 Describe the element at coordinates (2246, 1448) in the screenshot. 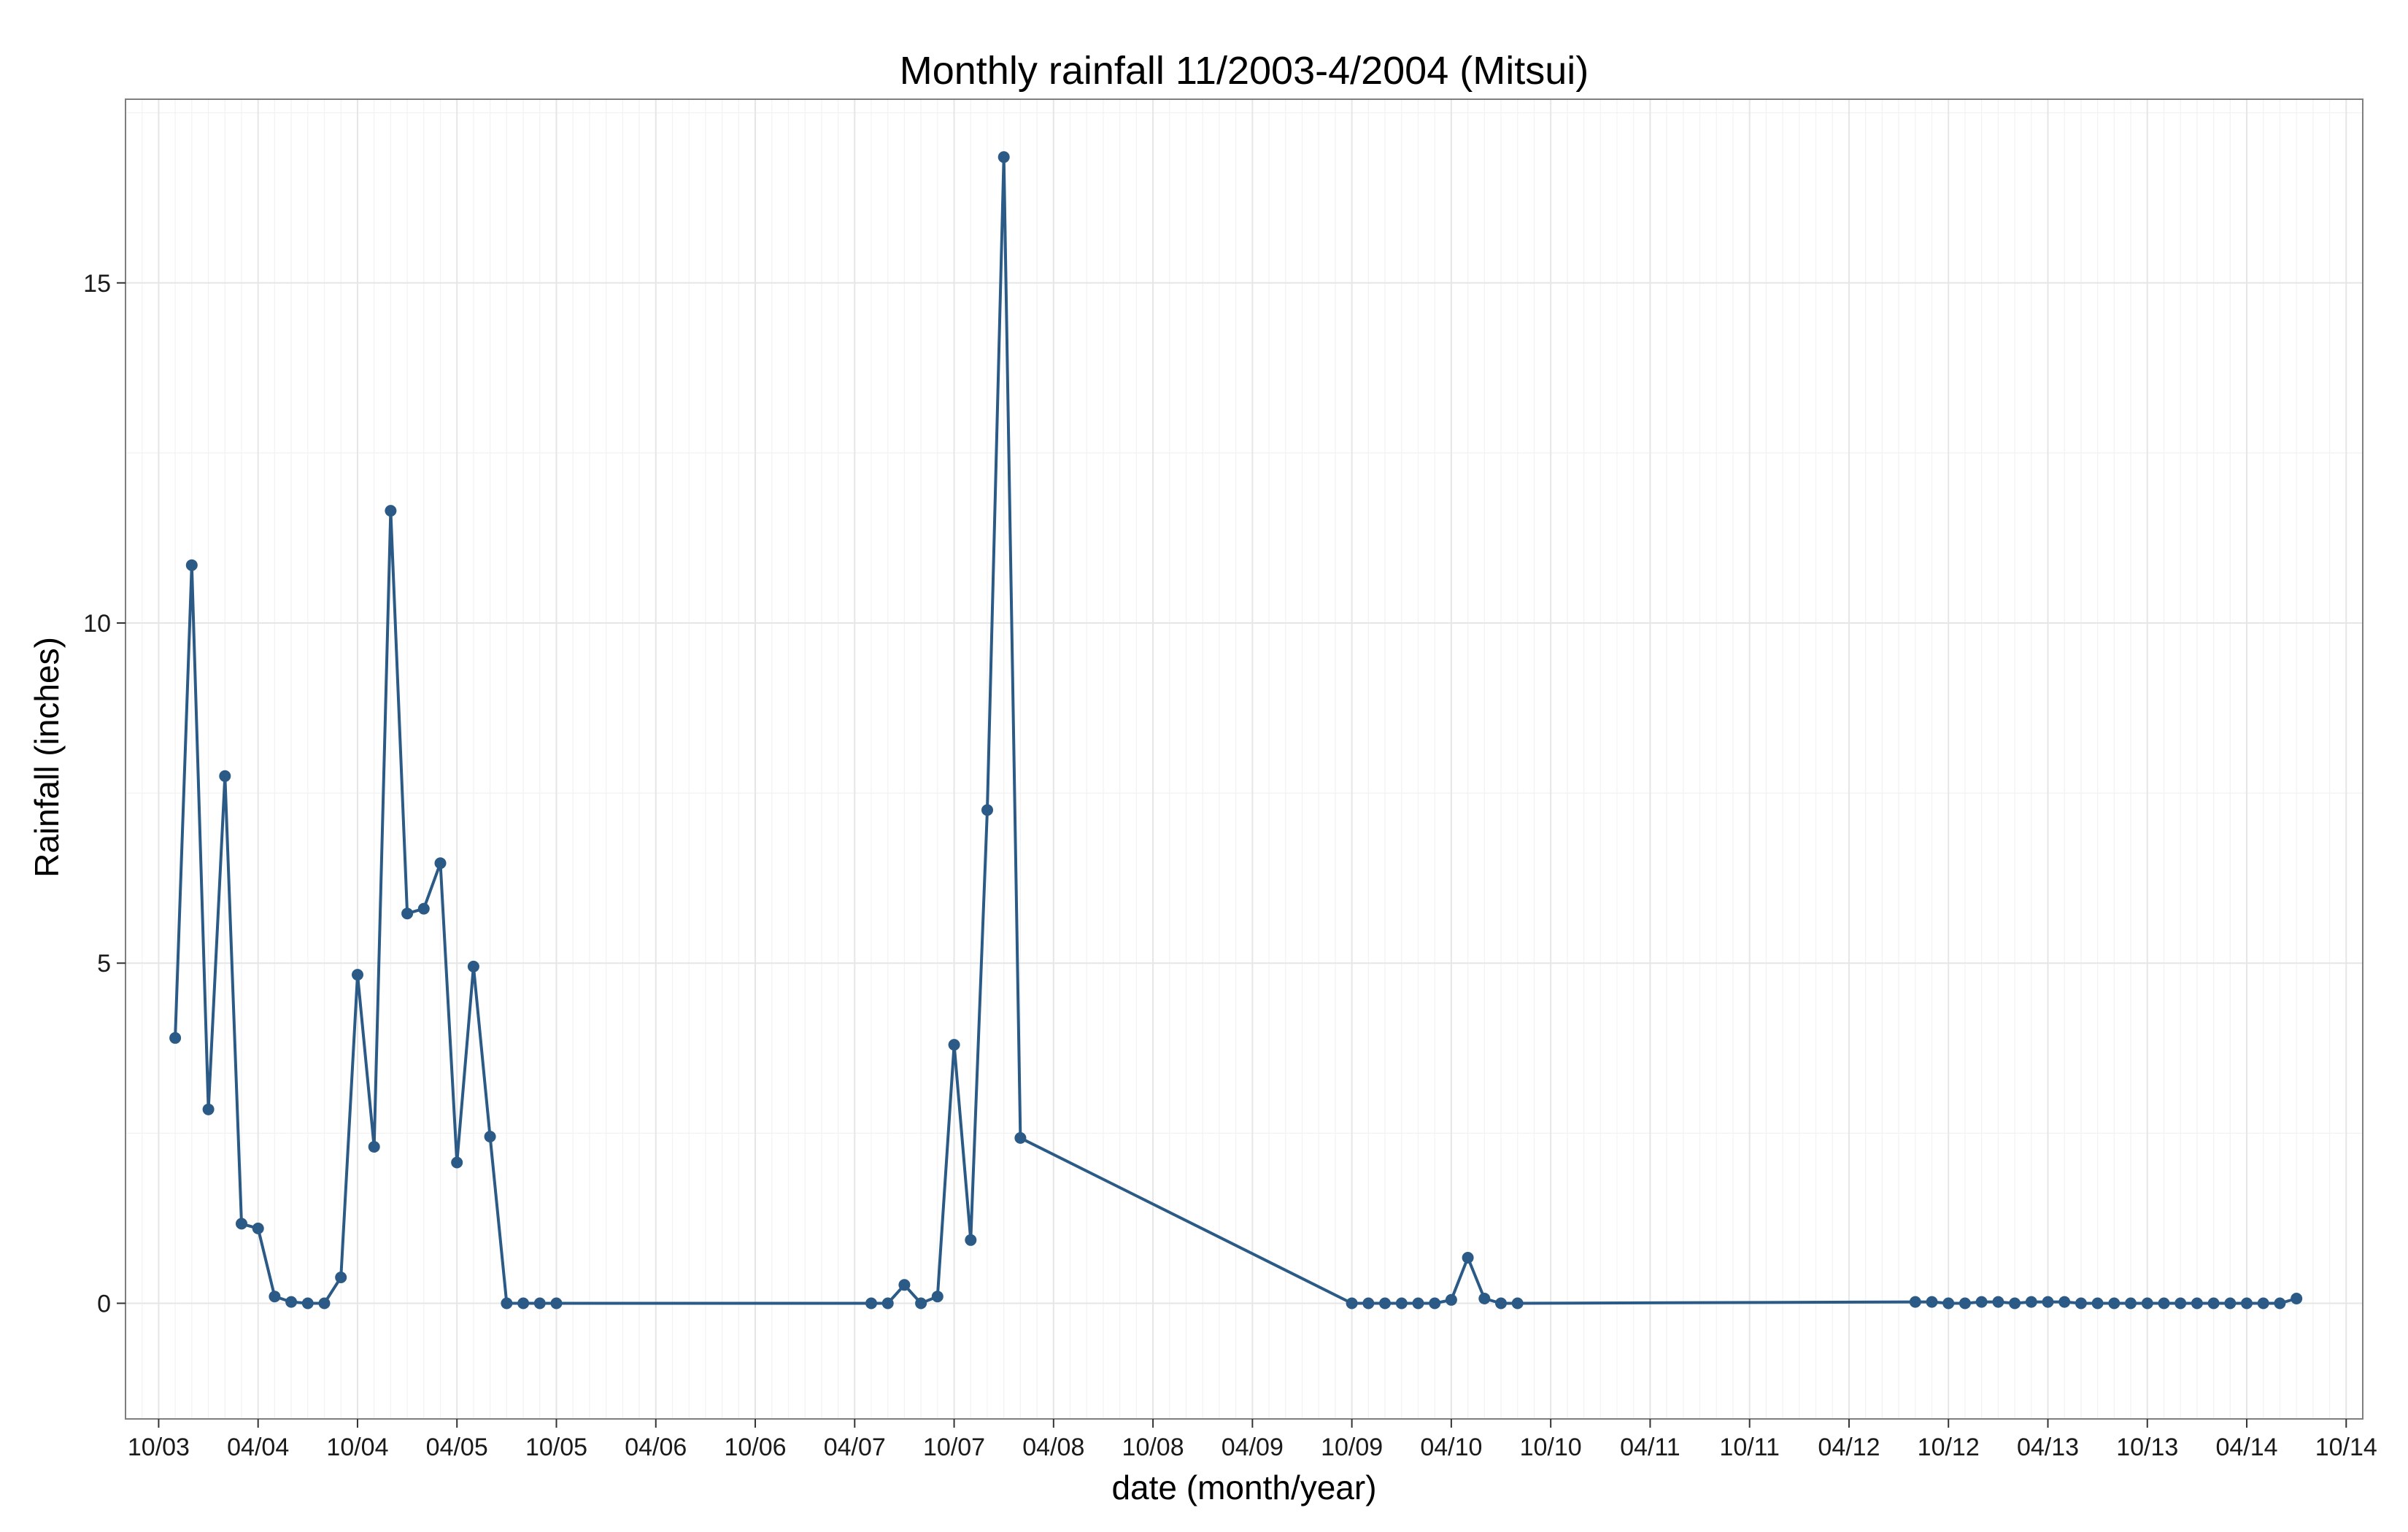

I see `x-tick-label: 04/14` at that location.